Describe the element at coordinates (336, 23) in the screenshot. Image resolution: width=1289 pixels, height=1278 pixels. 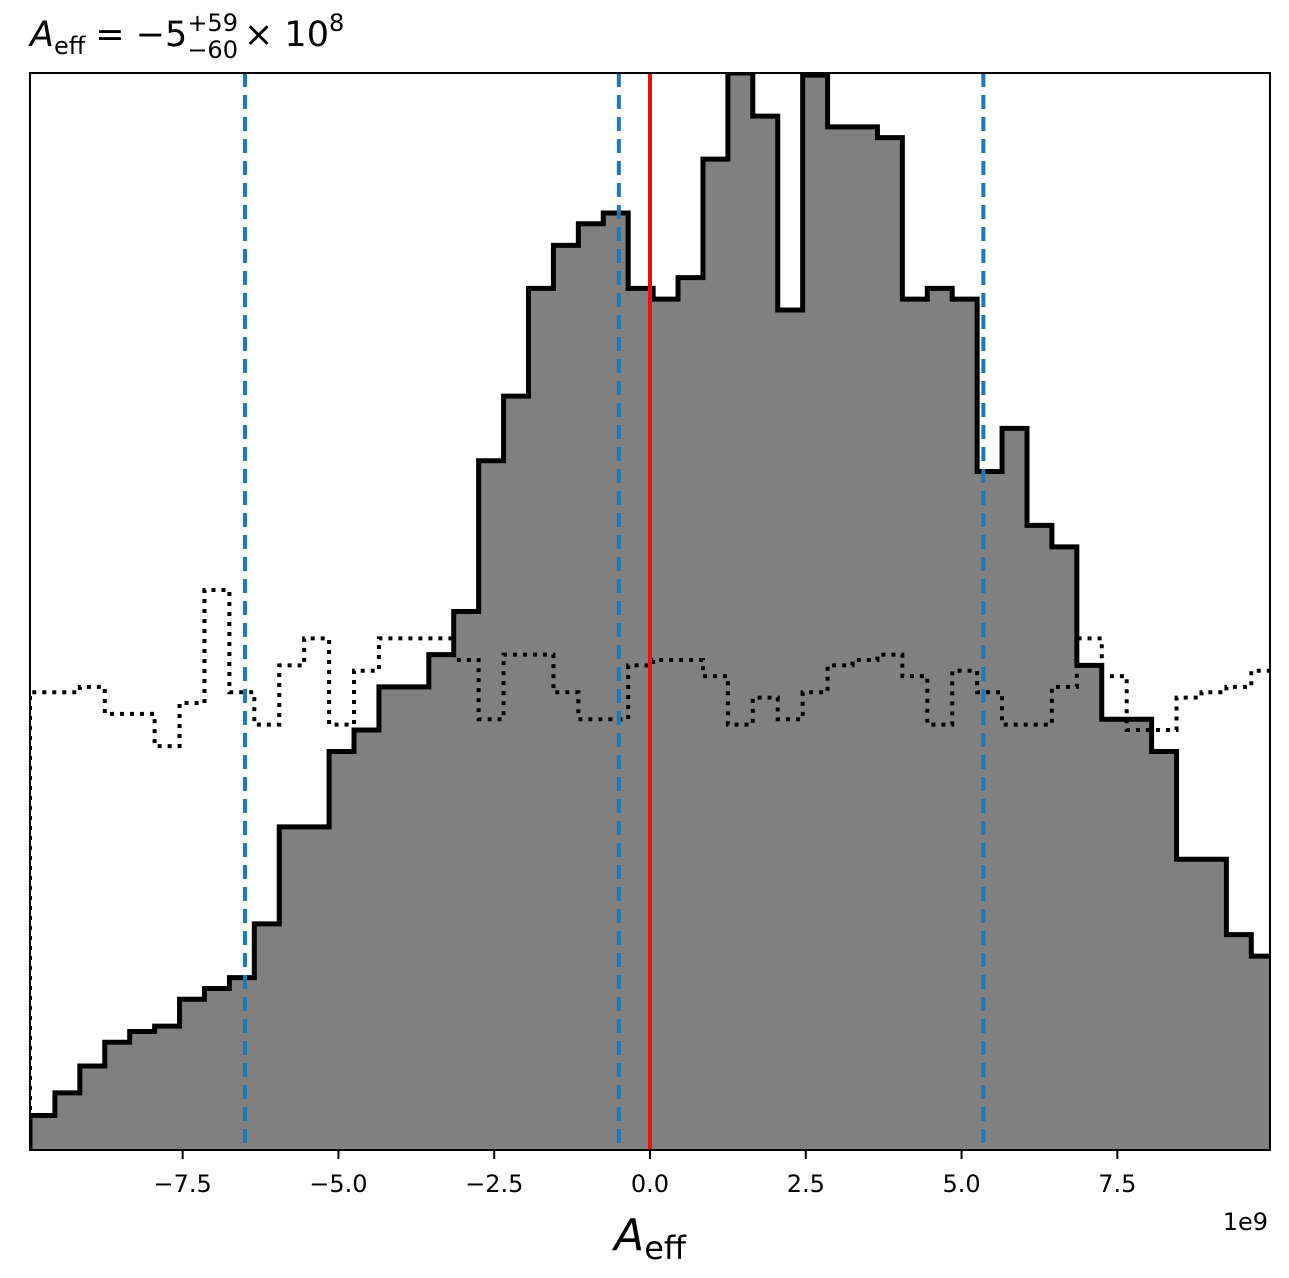
I see `title-exponent: 8` at that location.